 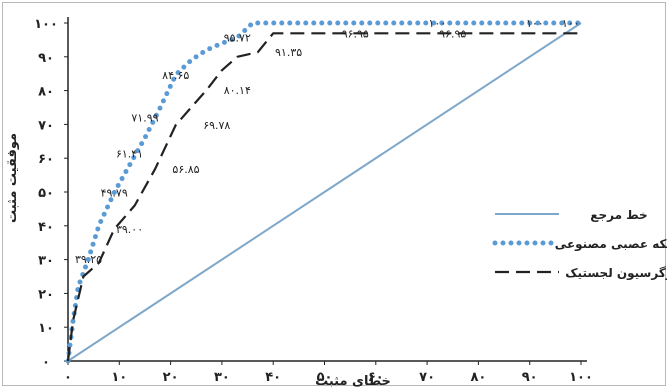 What do you see at coordinates (129, 153) in the screenshot?
I see `data-label: ۶۱.۴۱` at bounding box center [129, 153].